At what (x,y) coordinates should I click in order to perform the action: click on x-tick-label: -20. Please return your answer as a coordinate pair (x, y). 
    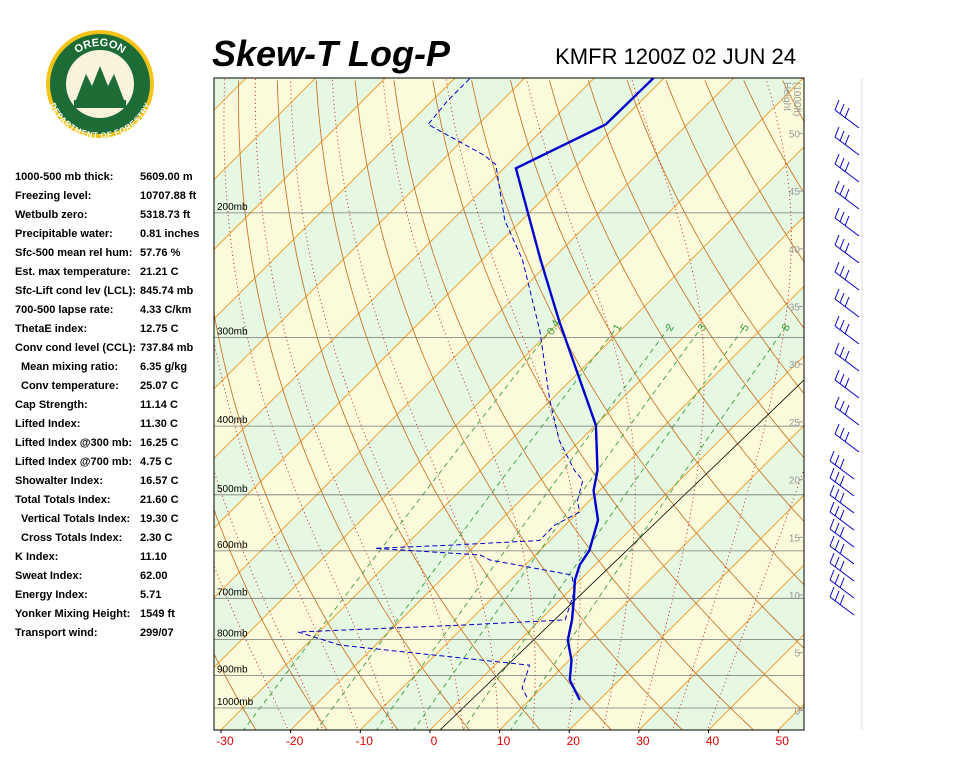
    Looking at the image, I should click on (295, 741).